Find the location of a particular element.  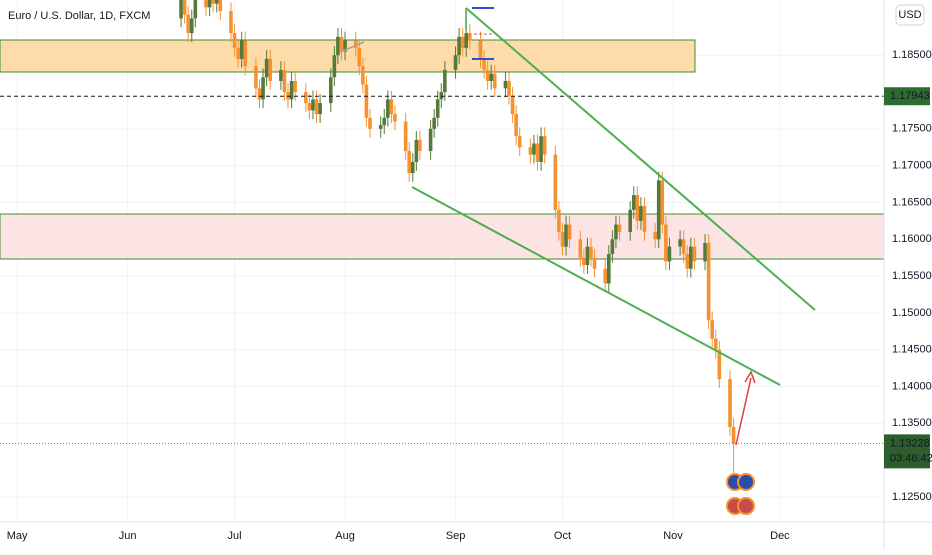

marked-price-box is located at coordinates (907, 96).